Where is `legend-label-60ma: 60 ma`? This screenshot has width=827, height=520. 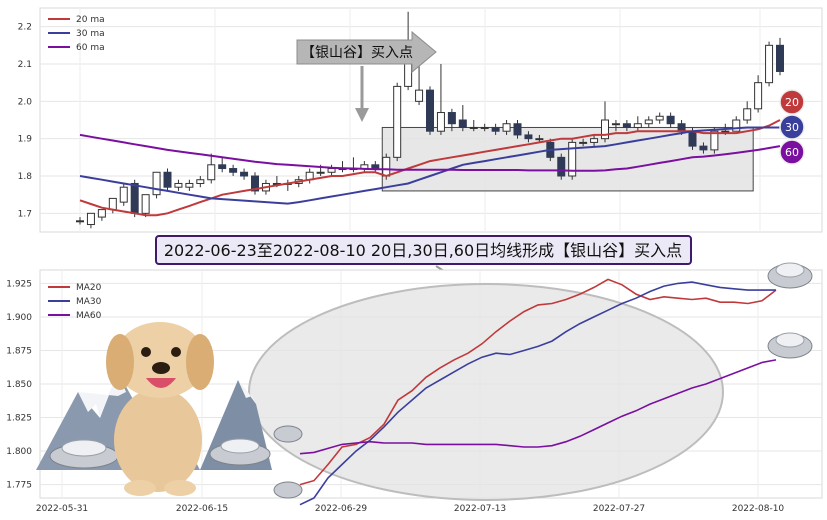 legend-label-60ma: 60 ma is located at coordinates (90, 48).